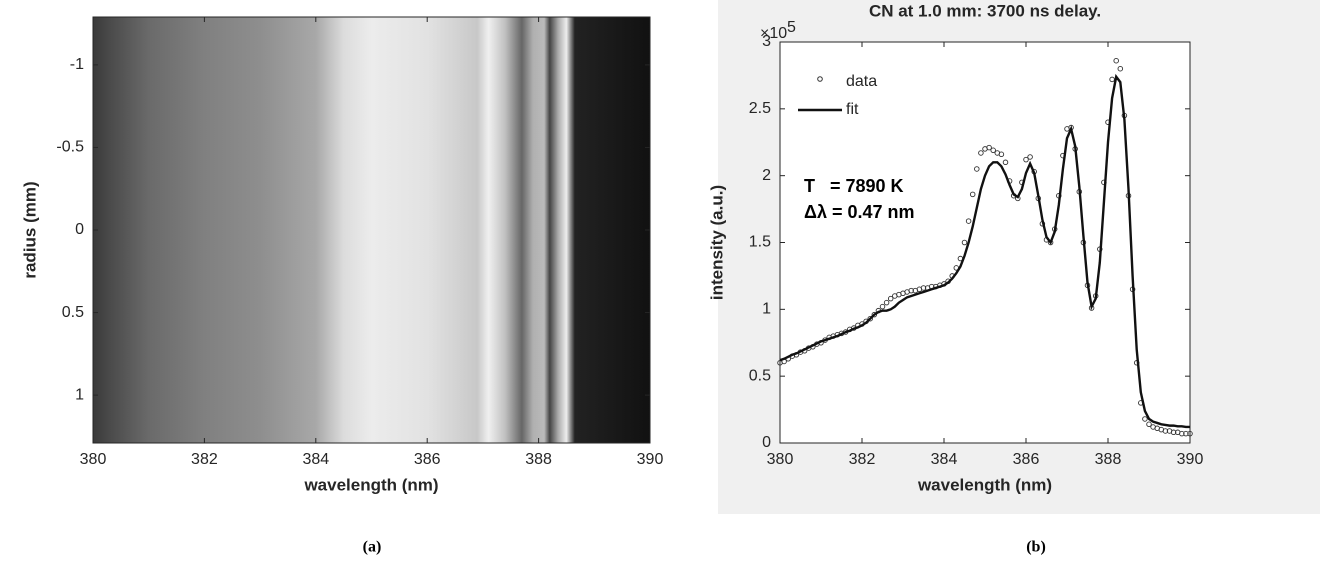 This screenshot has height=567, width=1320. I want to click on legend-marker, so click(820, 79).